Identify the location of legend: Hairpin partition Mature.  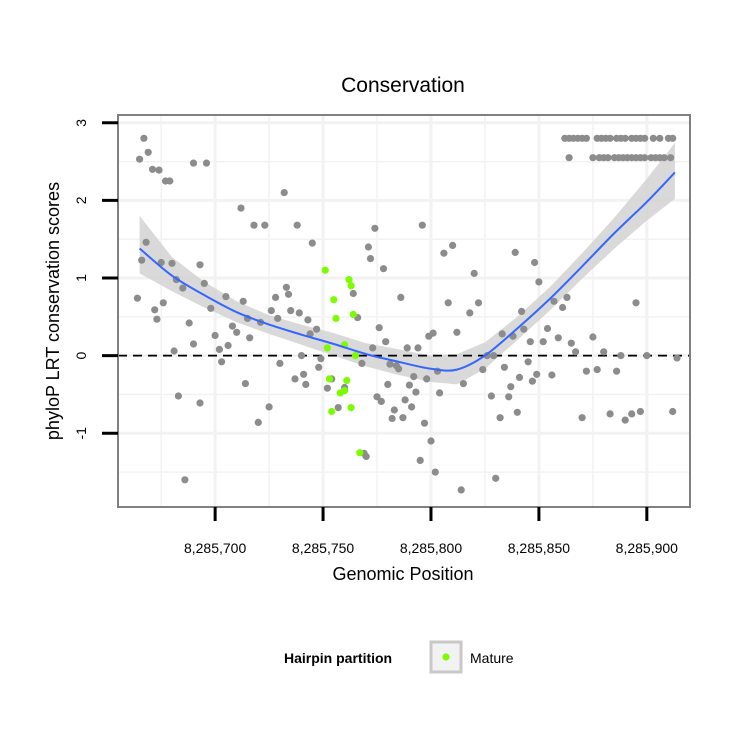
(399, 657).